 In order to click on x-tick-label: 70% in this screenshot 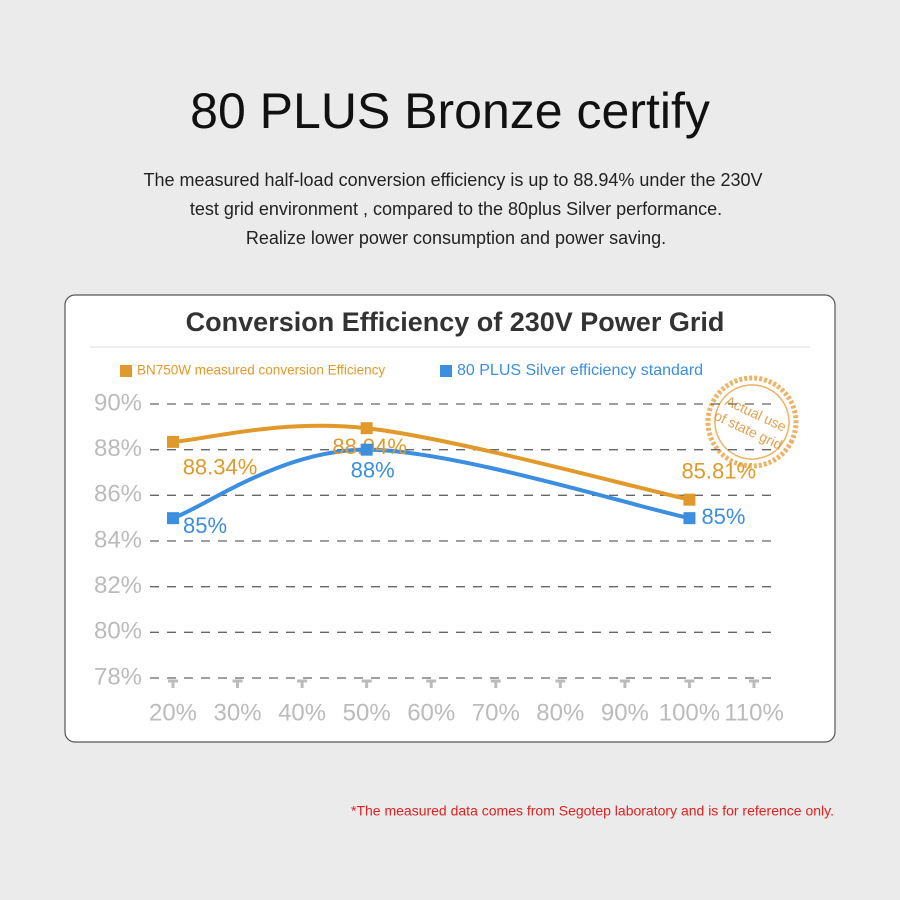, I will do `click(496, 712)`.